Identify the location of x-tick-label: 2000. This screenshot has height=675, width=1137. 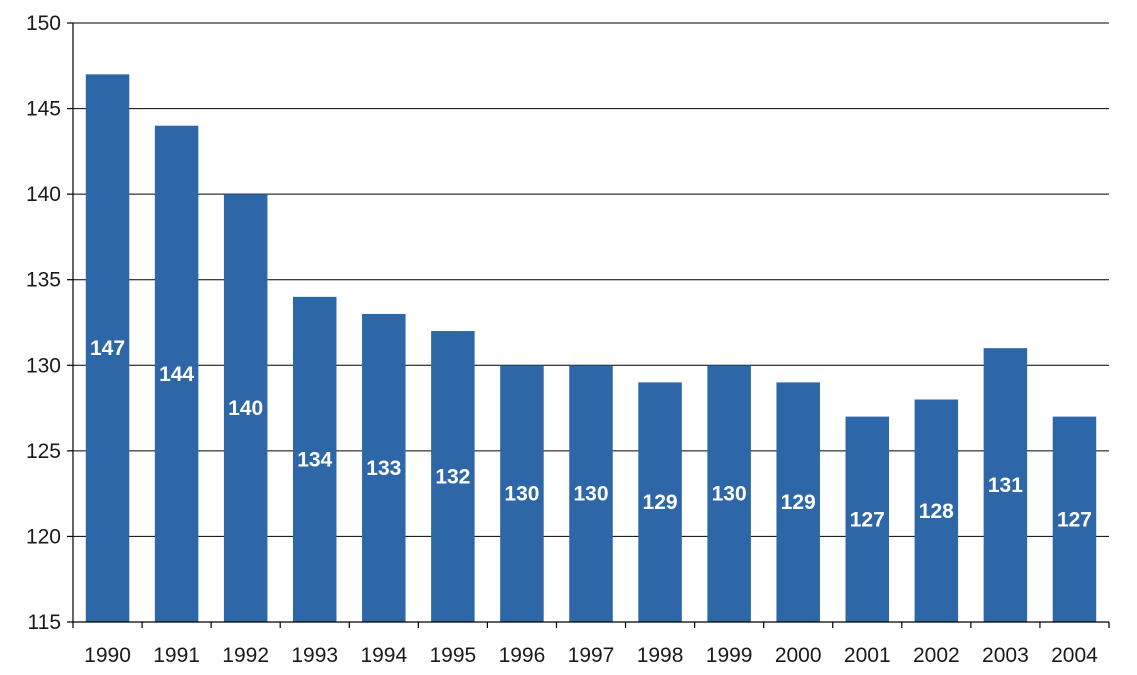
(798, 655).